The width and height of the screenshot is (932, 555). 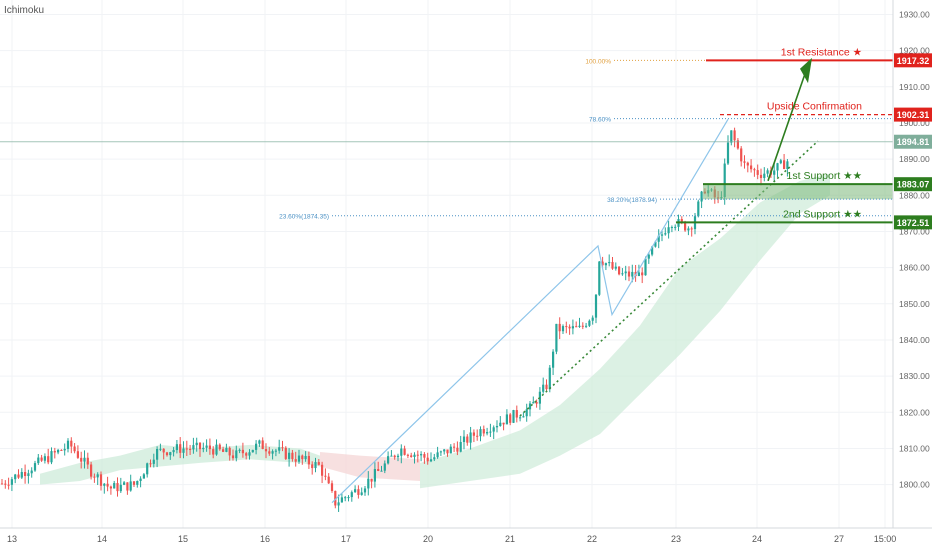 What do you see at coordinates (788, 123) in the screenshot?
I see `target-arrow` at bounding box center [788, 123].